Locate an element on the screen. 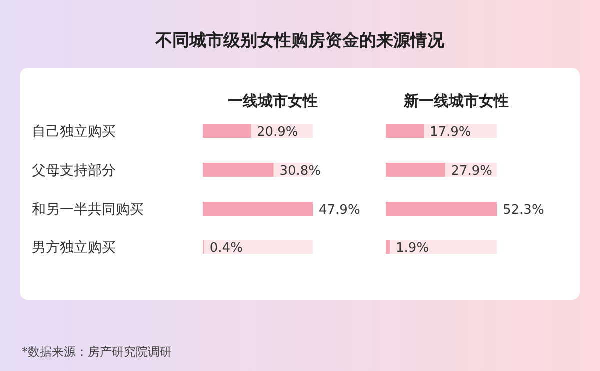  data-label: 30.8% is located at coordinates (301, 171).